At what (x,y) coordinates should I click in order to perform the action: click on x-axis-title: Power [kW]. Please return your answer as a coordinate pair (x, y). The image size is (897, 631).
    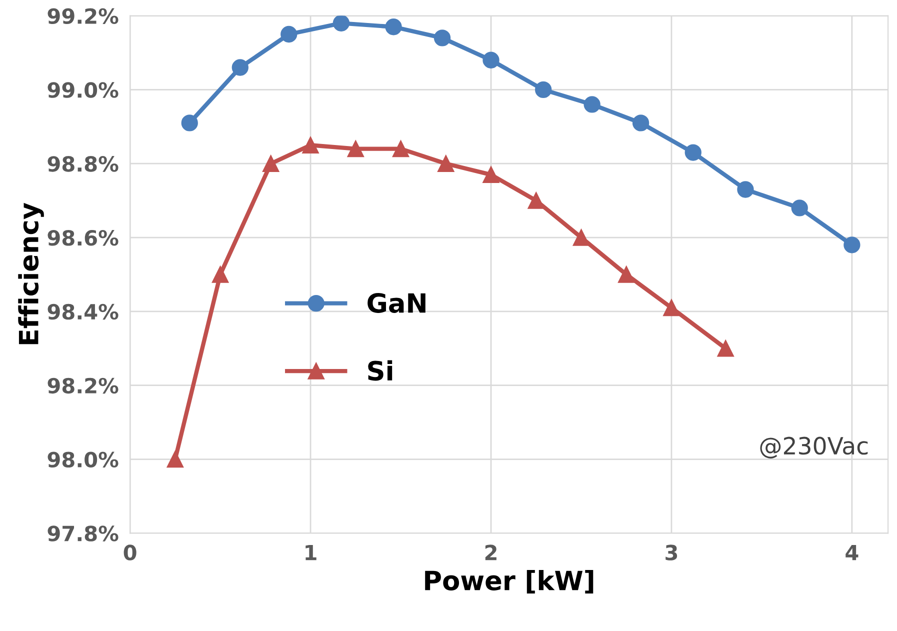
    Looking at the image, I should click on (509, 582).